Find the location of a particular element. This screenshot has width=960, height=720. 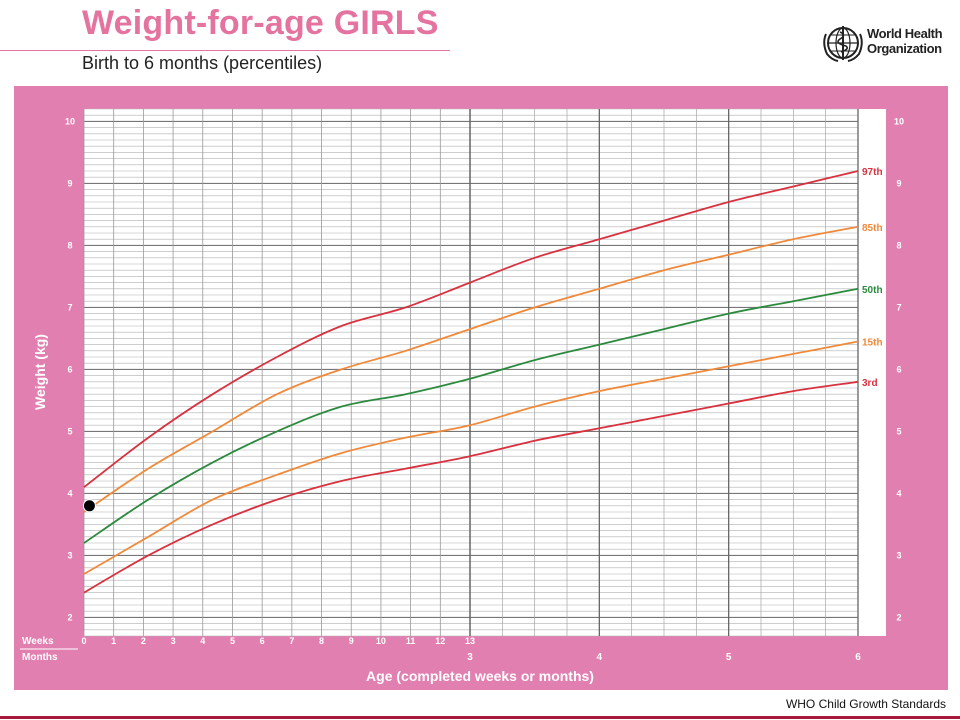

x-month-tick-label: 6 is located at coordinates (858, 657).